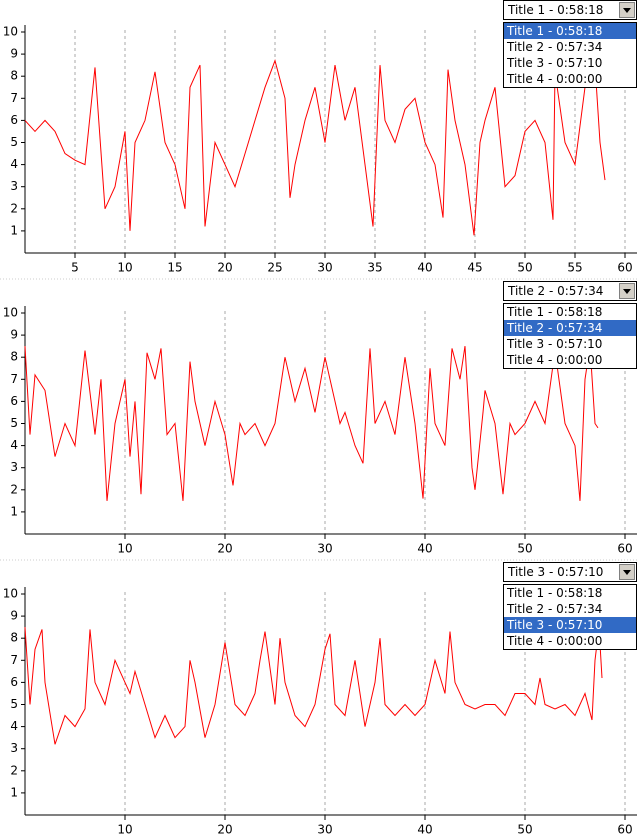 Image resolution: width=639 pixels, height=840 pixels. What do you see at coordinates (374, 268) in the screenshot?
I see `x-tick-label: 35` at bounding box center [374, 268].